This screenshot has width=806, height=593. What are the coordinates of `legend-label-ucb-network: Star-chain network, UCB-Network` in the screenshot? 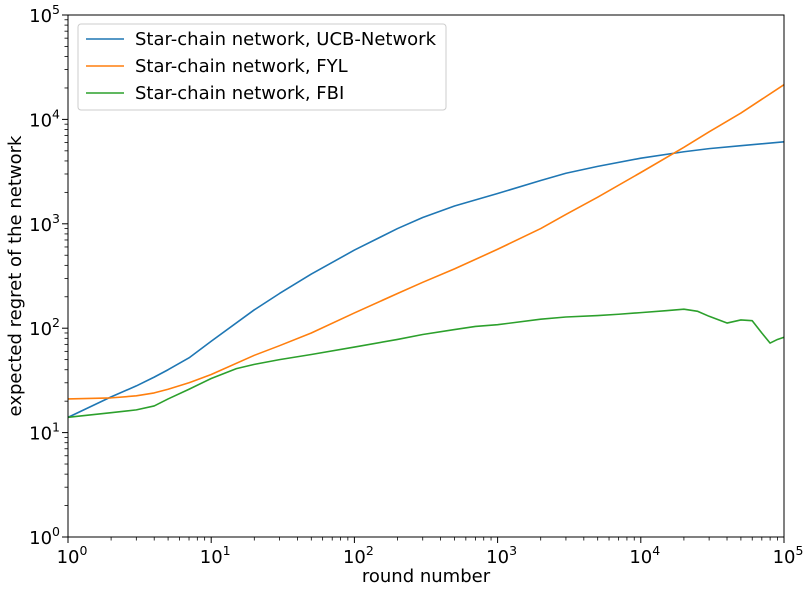 It's located at (286, 39).